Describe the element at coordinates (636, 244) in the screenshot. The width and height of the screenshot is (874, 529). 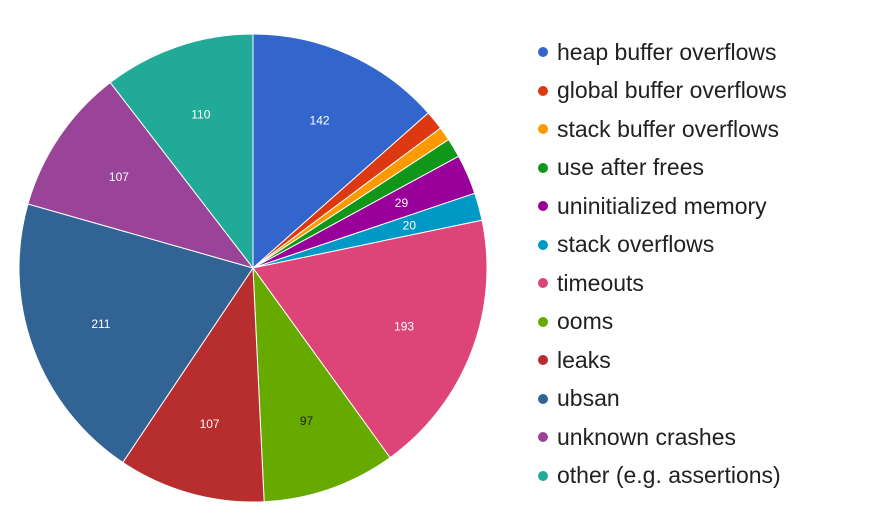
I see `legend-label: stack overflows` at that location.